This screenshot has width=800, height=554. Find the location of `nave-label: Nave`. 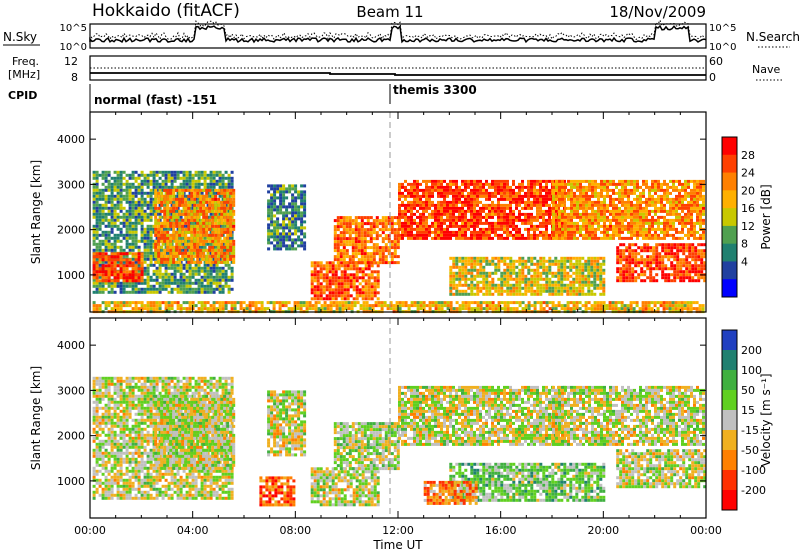

nave-label: Nave is located at coordinates (766, 69).